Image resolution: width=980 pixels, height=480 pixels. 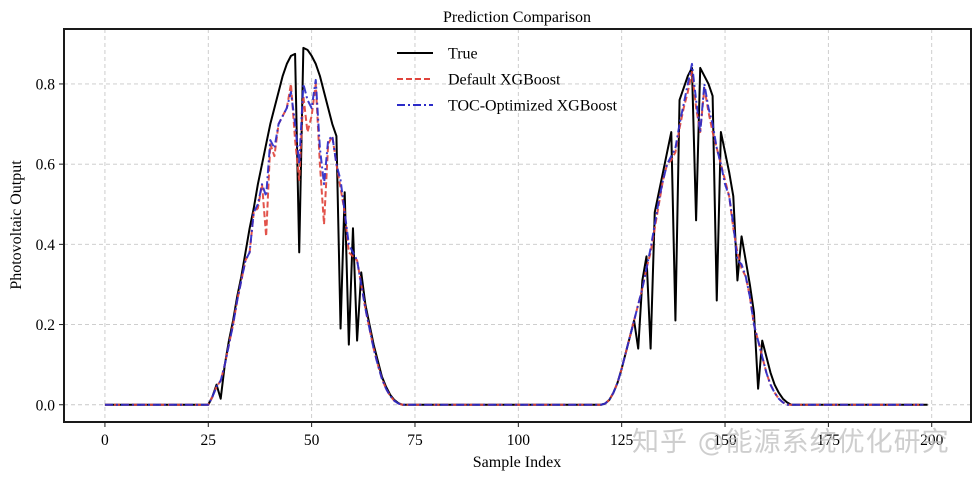 I want to click on legend-entry: TOC-Optimized XGBoost, so click(x=507, y=106).